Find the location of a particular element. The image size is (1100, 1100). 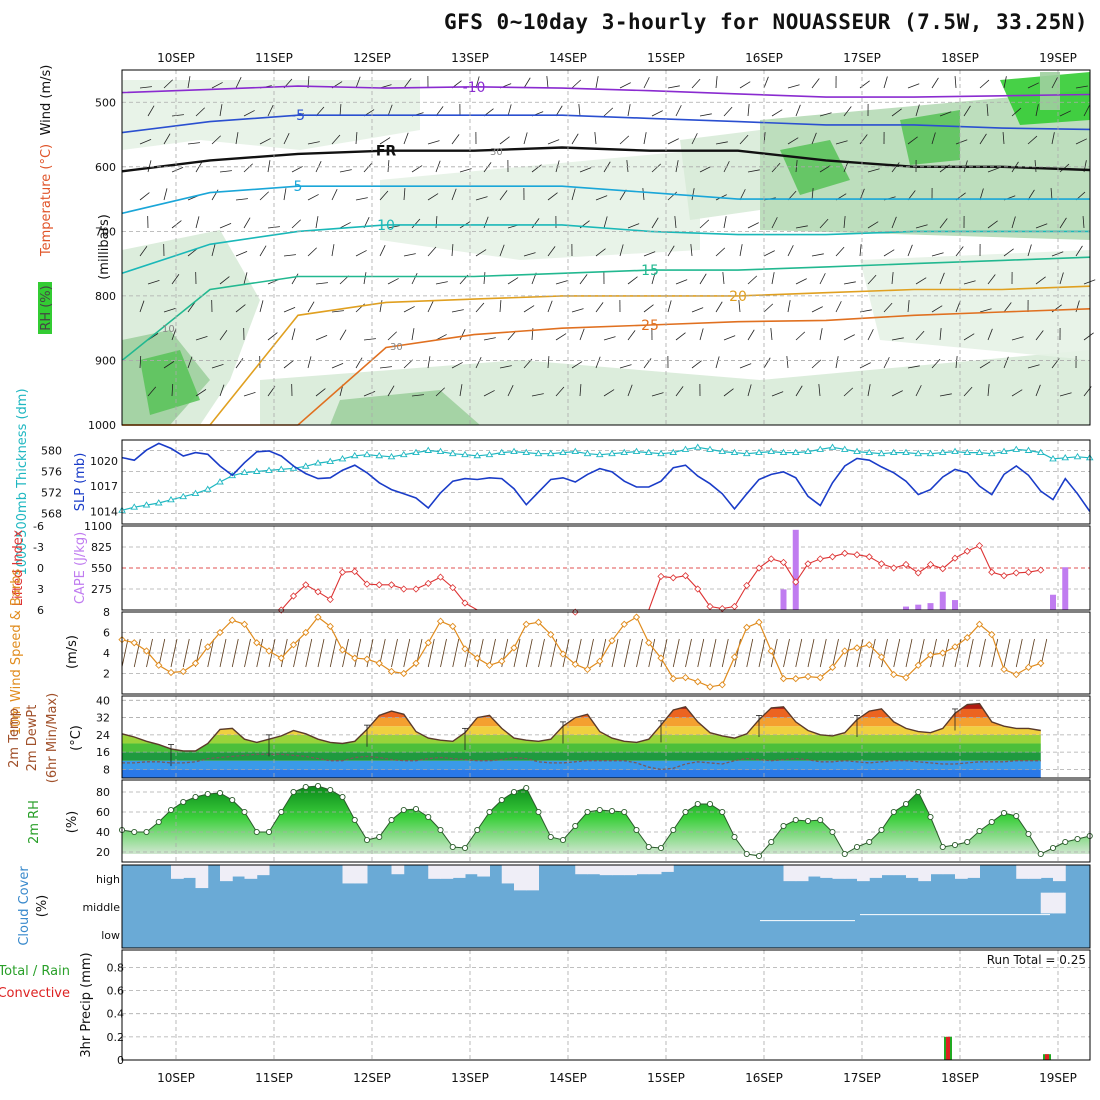

bottom-date-label: 11SEP is located at coordinates (274, 1078).